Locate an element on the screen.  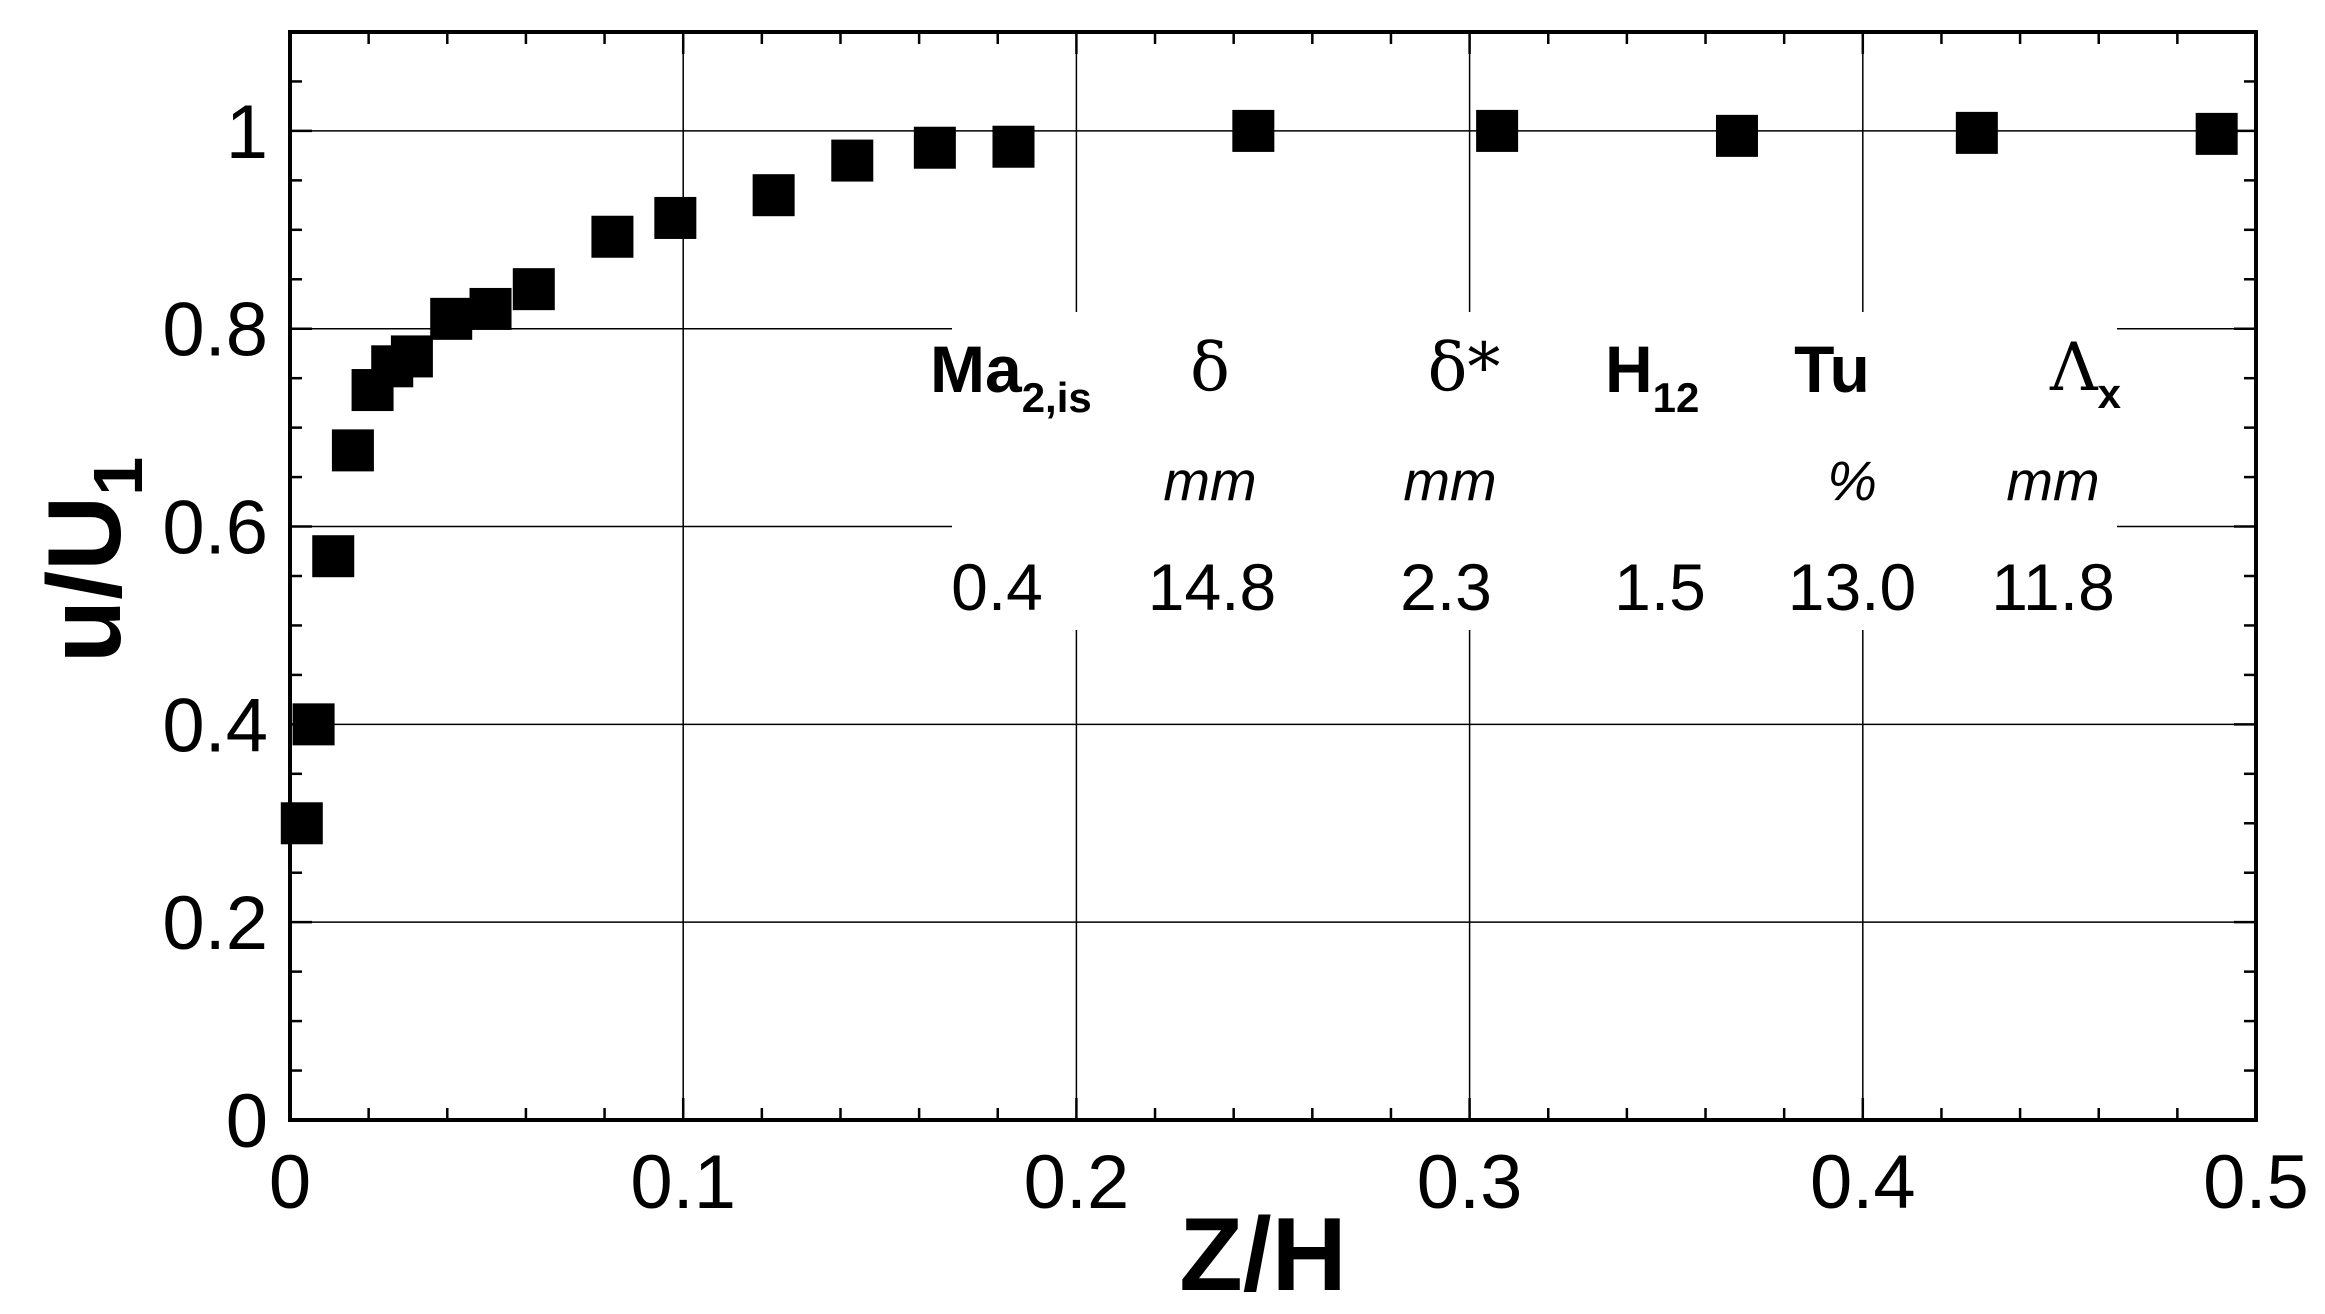
svg-text: H12 is located at coordinates (1652, 376).